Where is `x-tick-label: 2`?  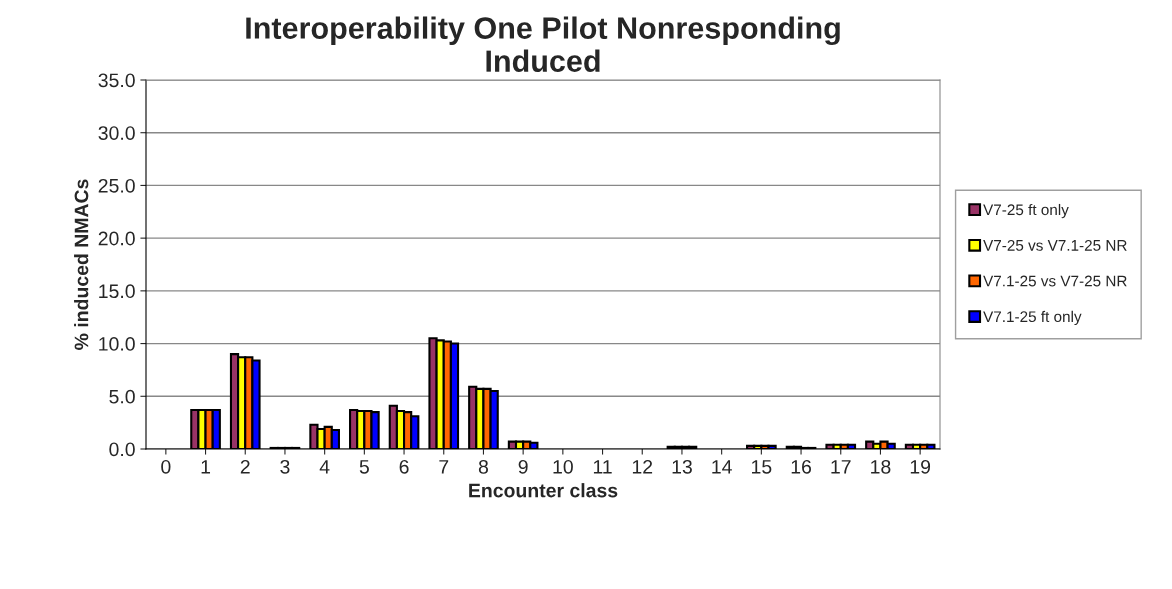
x-tick-label: 2 is located at coordinates (245, 466).